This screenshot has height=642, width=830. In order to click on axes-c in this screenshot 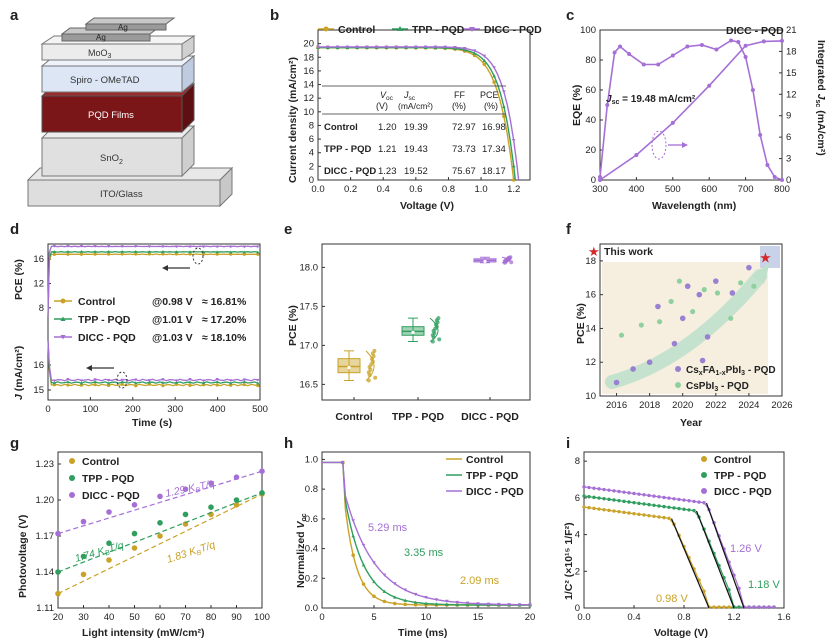, I will do `click(691, 105)`.